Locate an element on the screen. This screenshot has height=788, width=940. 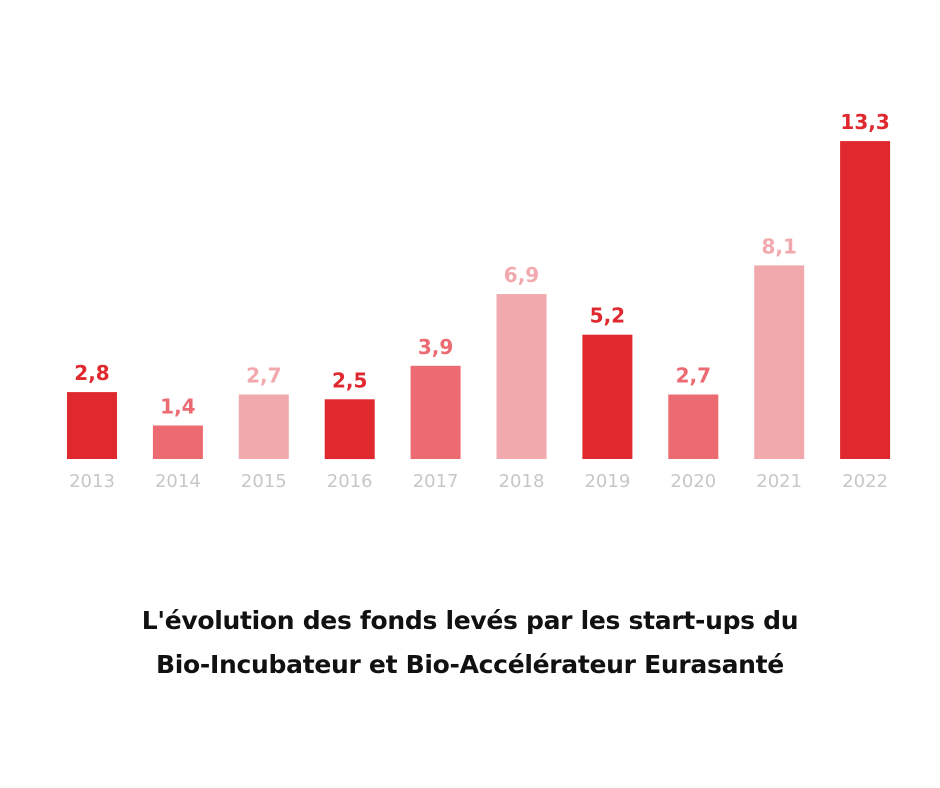
bar-2015 is located at coordinates (263, 426).